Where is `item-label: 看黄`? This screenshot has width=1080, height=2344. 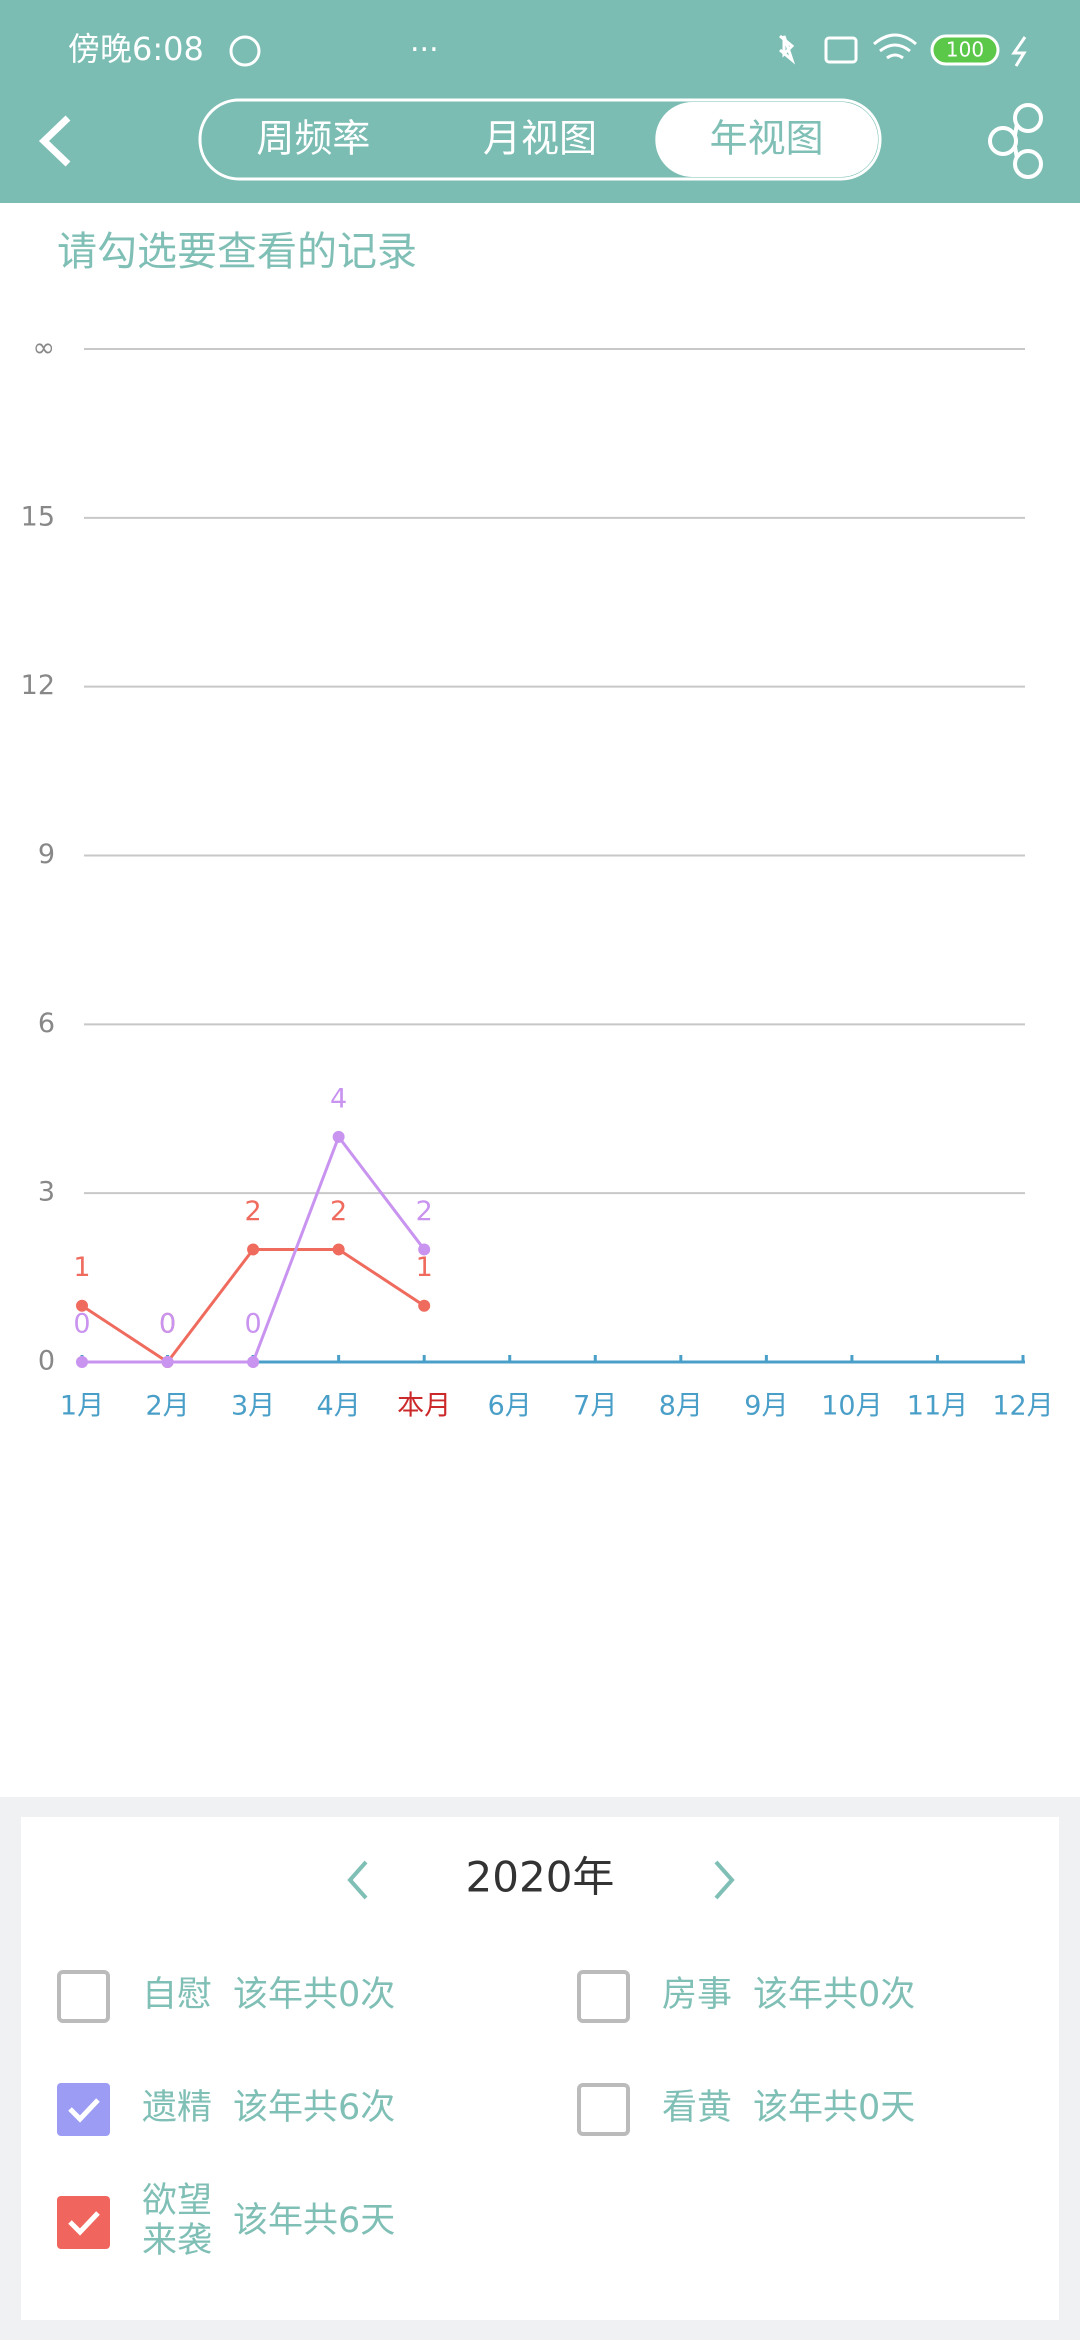 item-label: 看黄 is located at coordinates (697, 2108).